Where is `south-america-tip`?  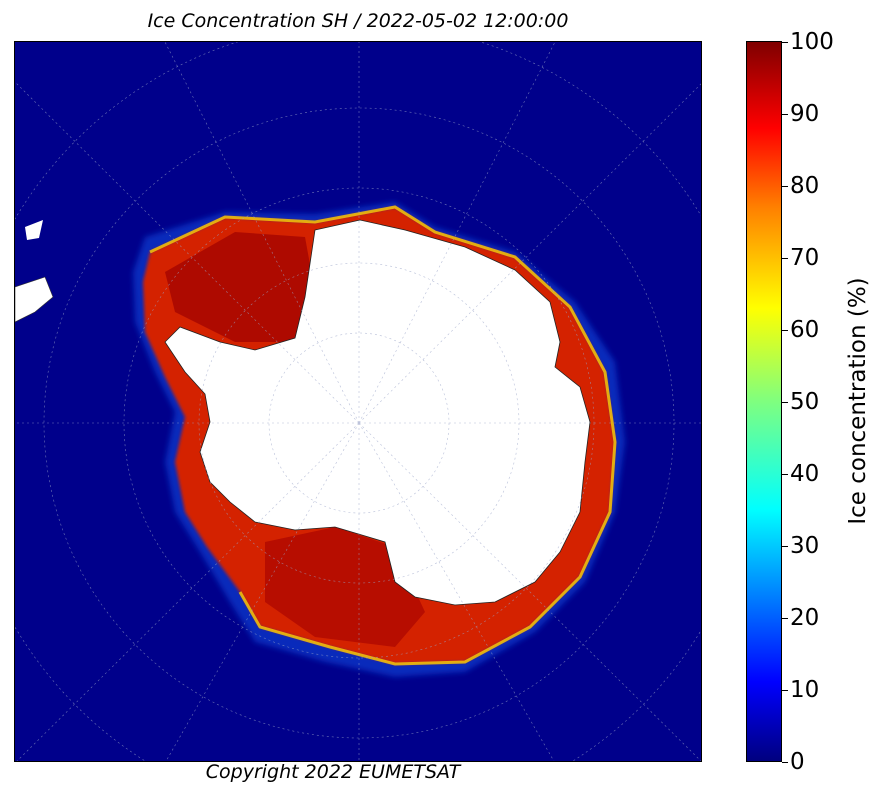 south-america-tip is located at coordinates (34, 299).